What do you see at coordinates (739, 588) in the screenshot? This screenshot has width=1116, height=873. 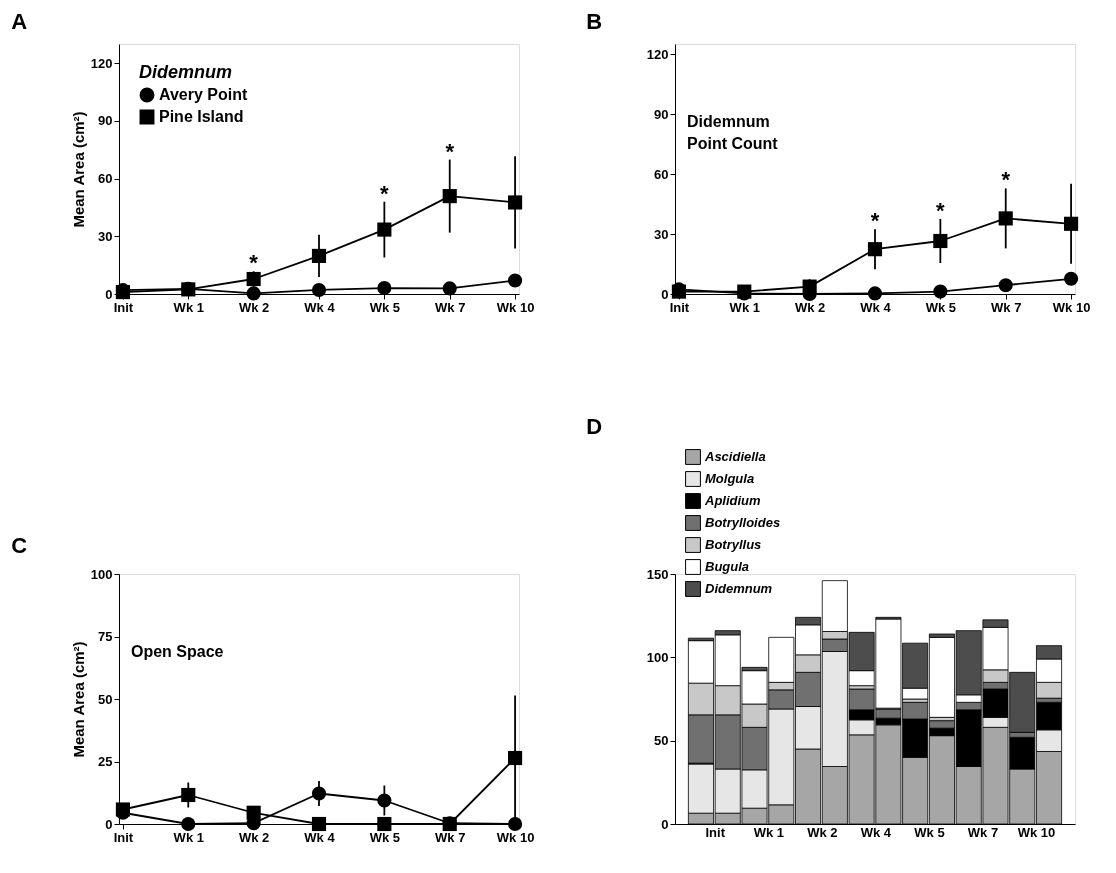 I see `legend-label: Didemnum` at bounding box center [739, 588].